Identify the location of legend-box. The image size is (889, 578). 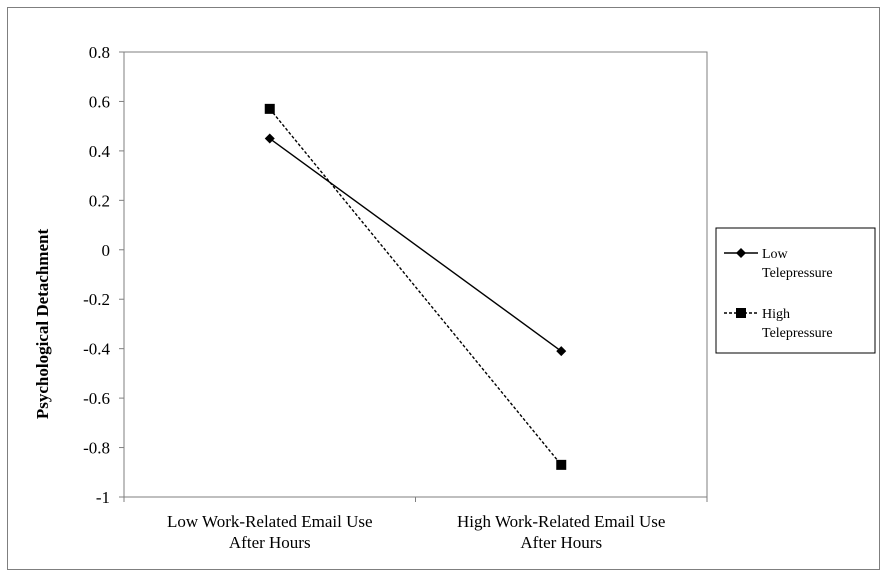
(795, 290).